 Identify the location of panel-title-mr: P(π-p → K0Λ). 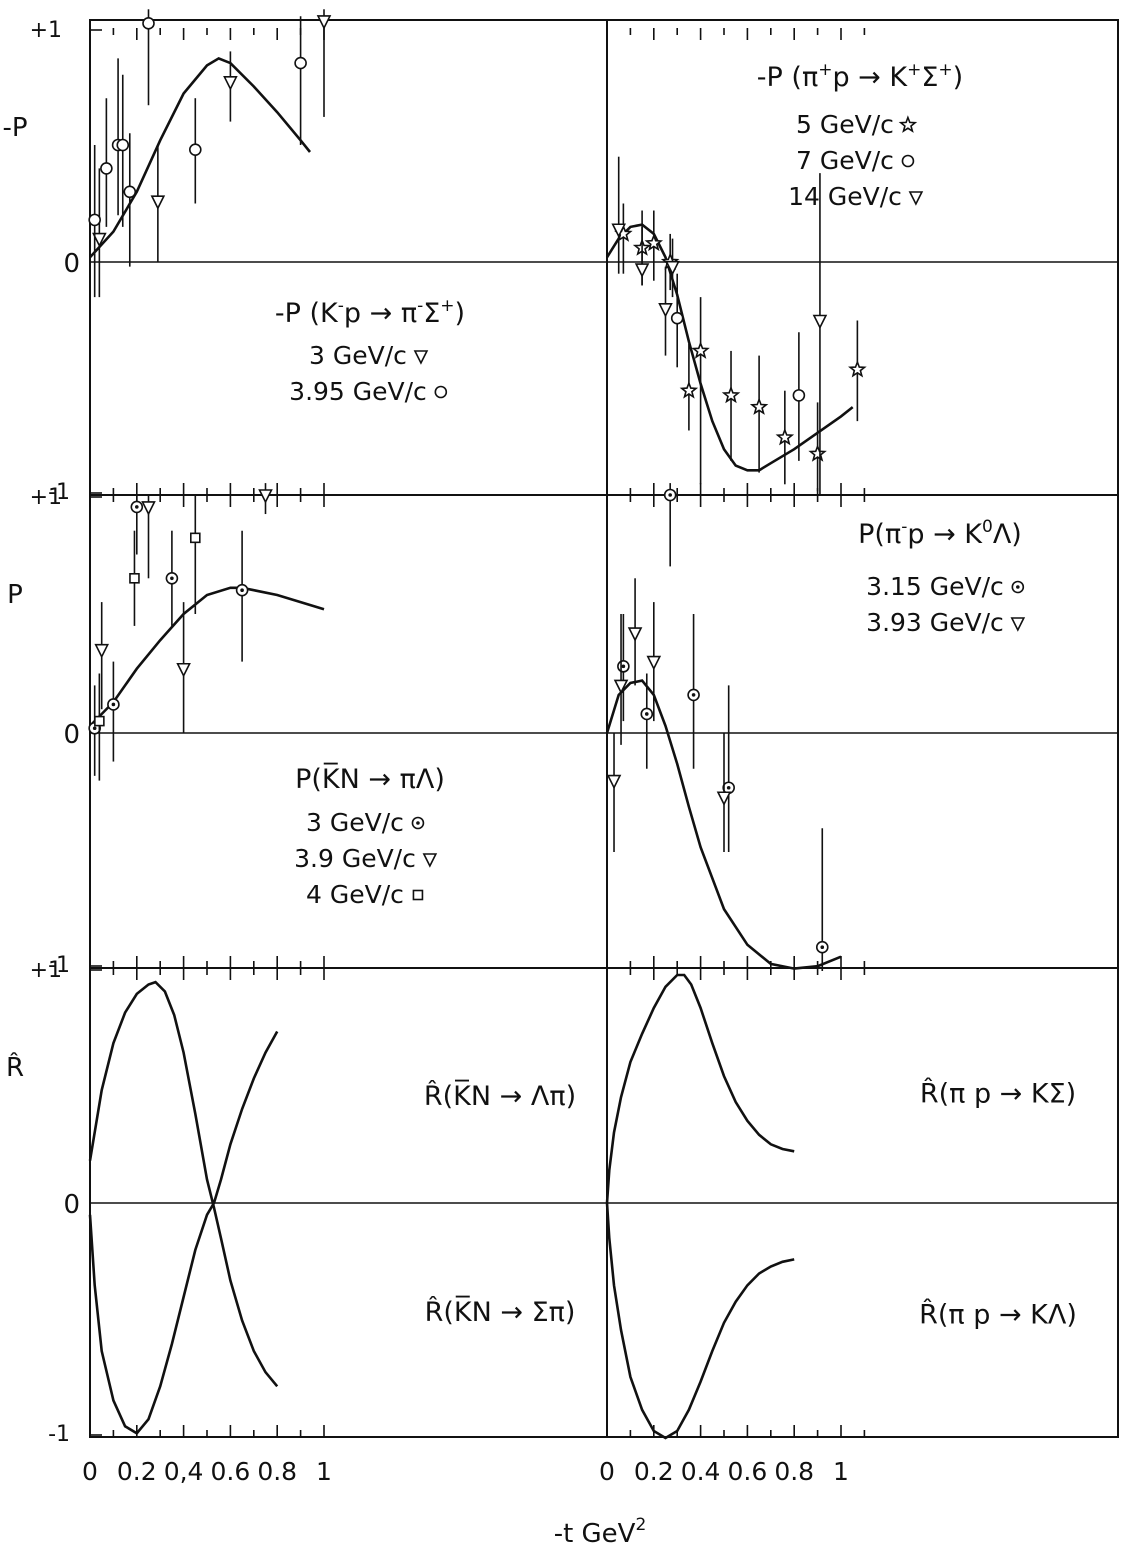
(940, 533).